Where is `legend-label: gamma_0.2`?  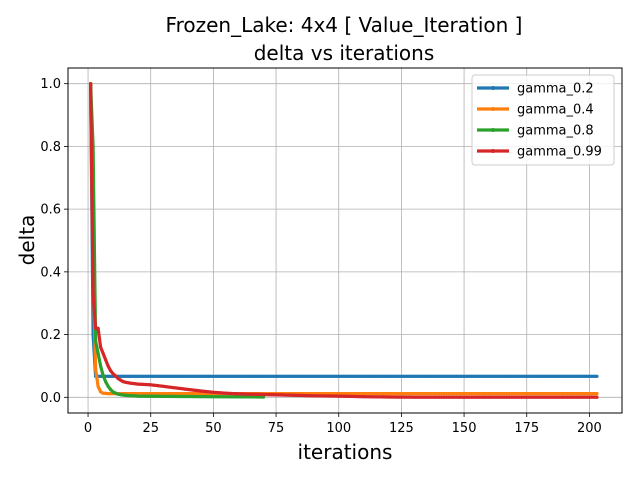
legend-label: gamma_0.2 is located at coordinates (555, 89).